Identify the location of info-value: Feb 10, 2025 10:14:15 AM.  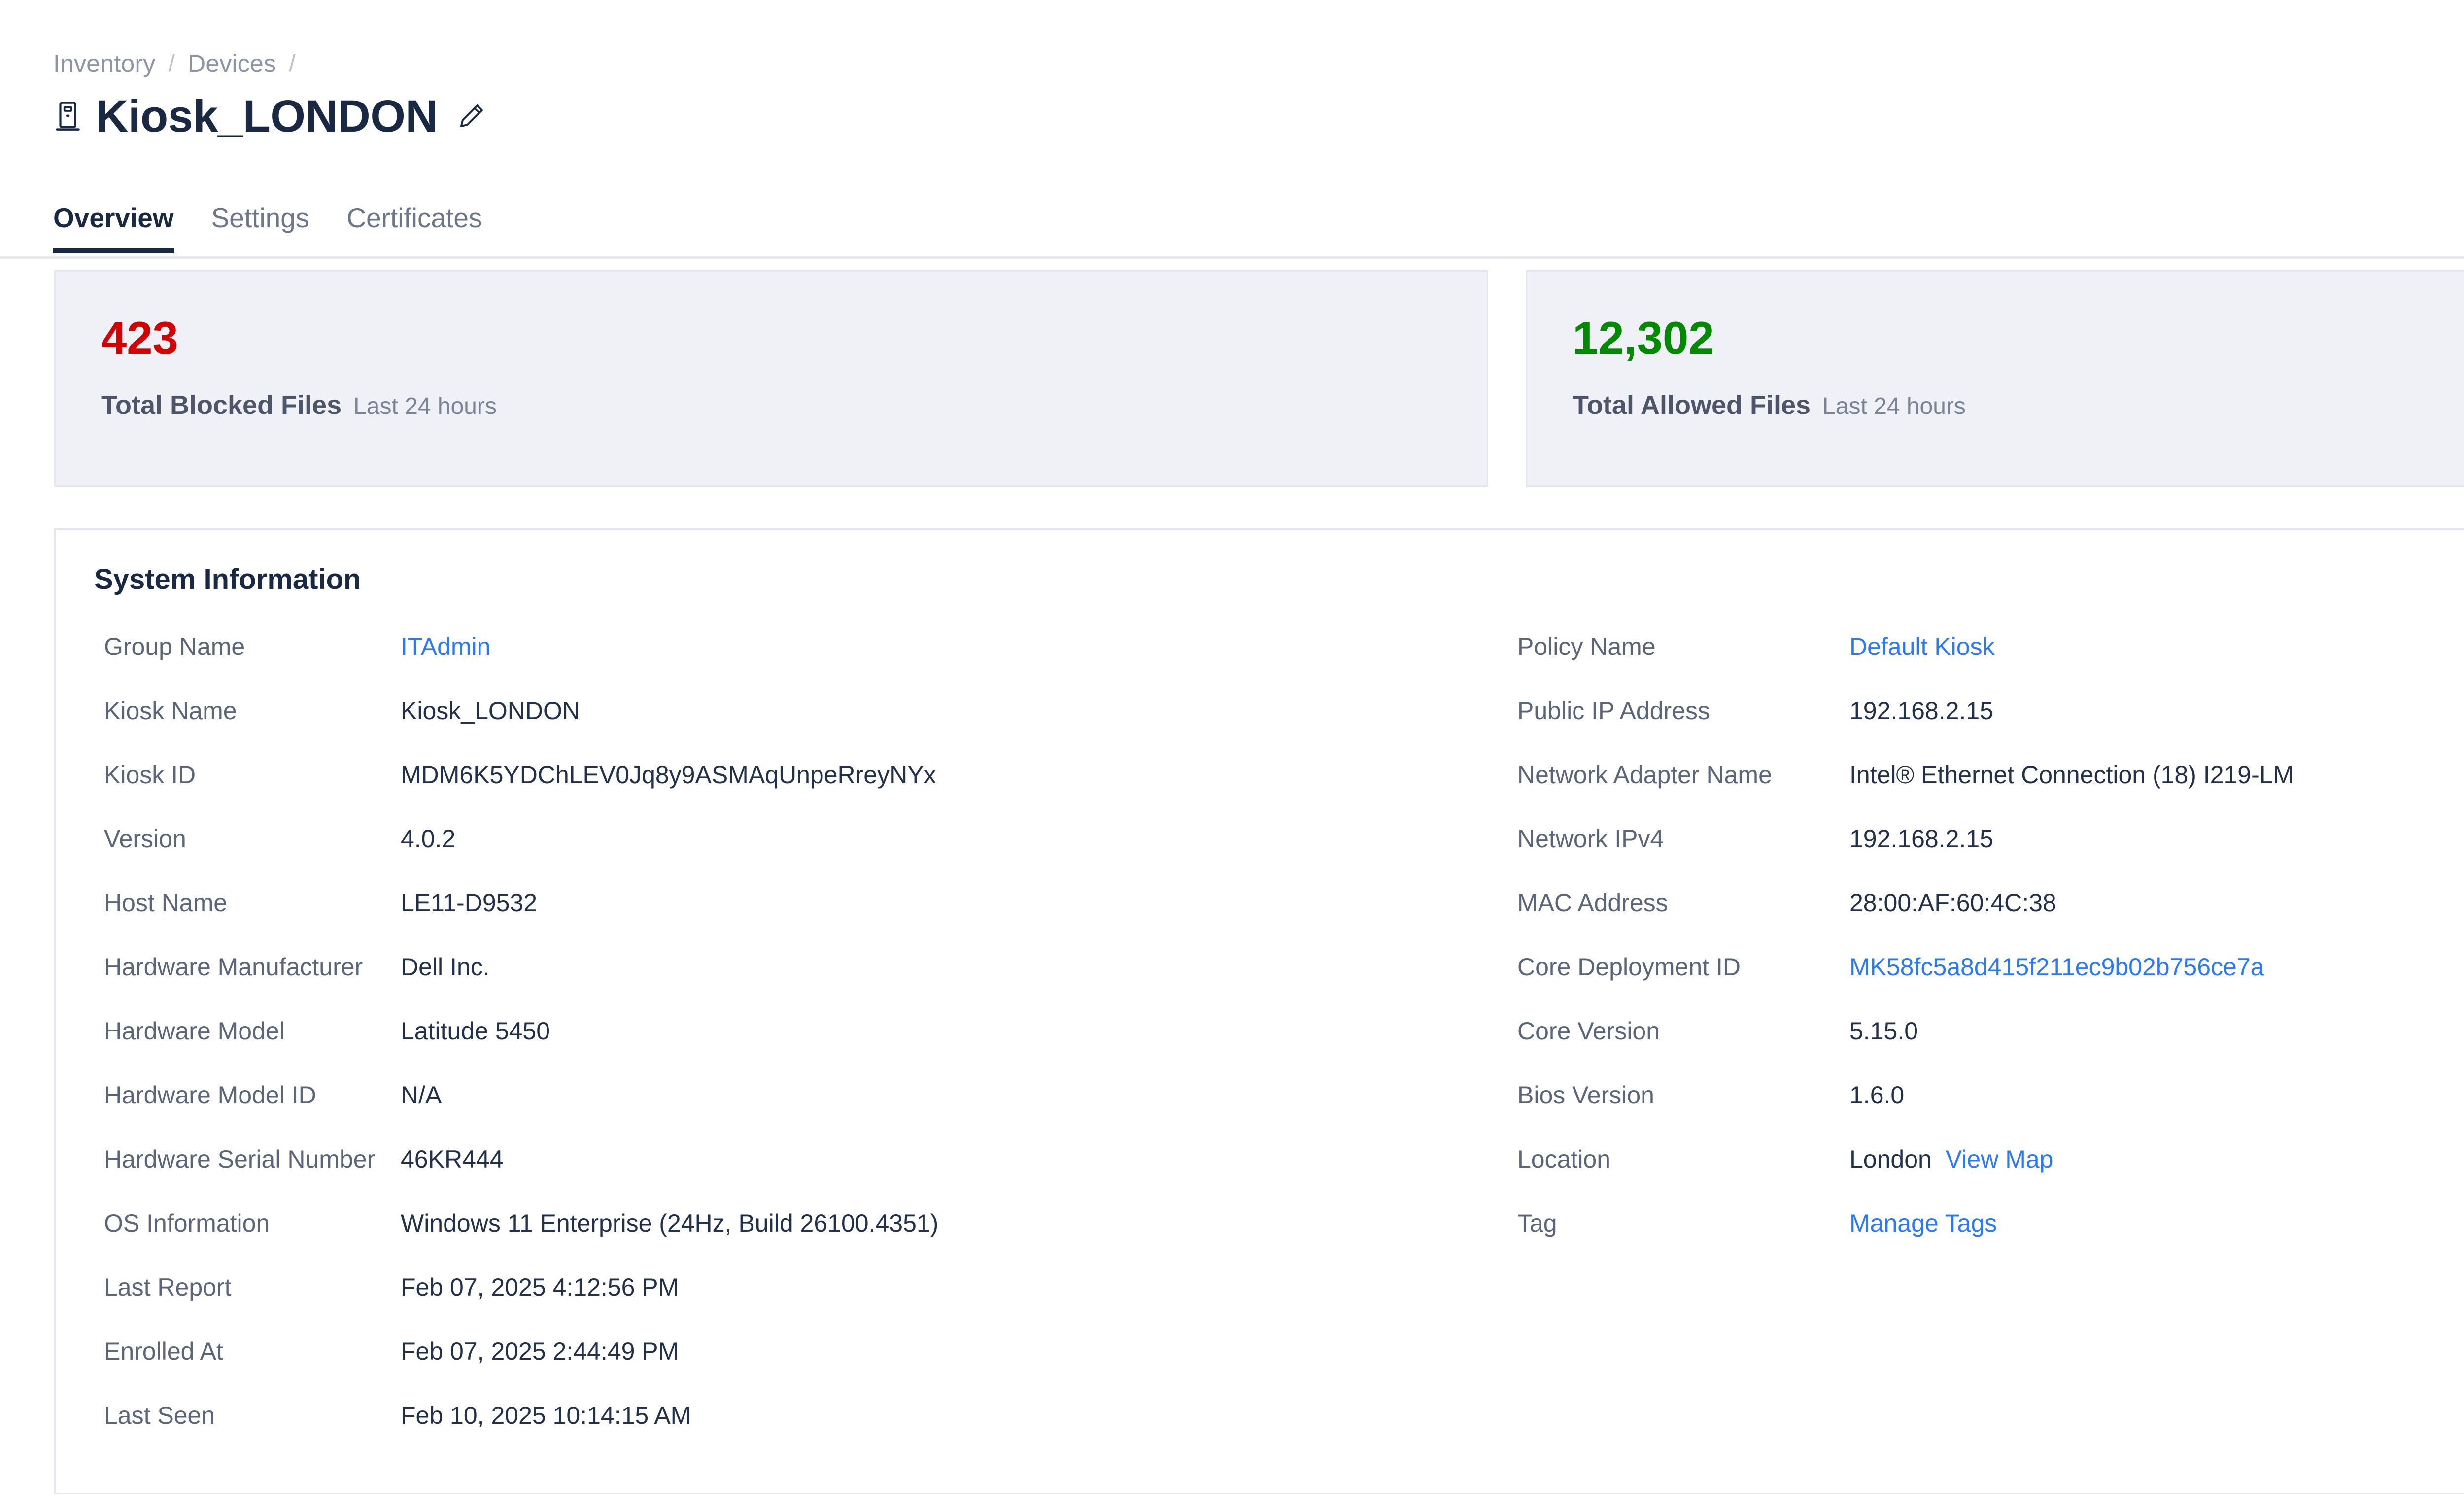
(546, 1416).